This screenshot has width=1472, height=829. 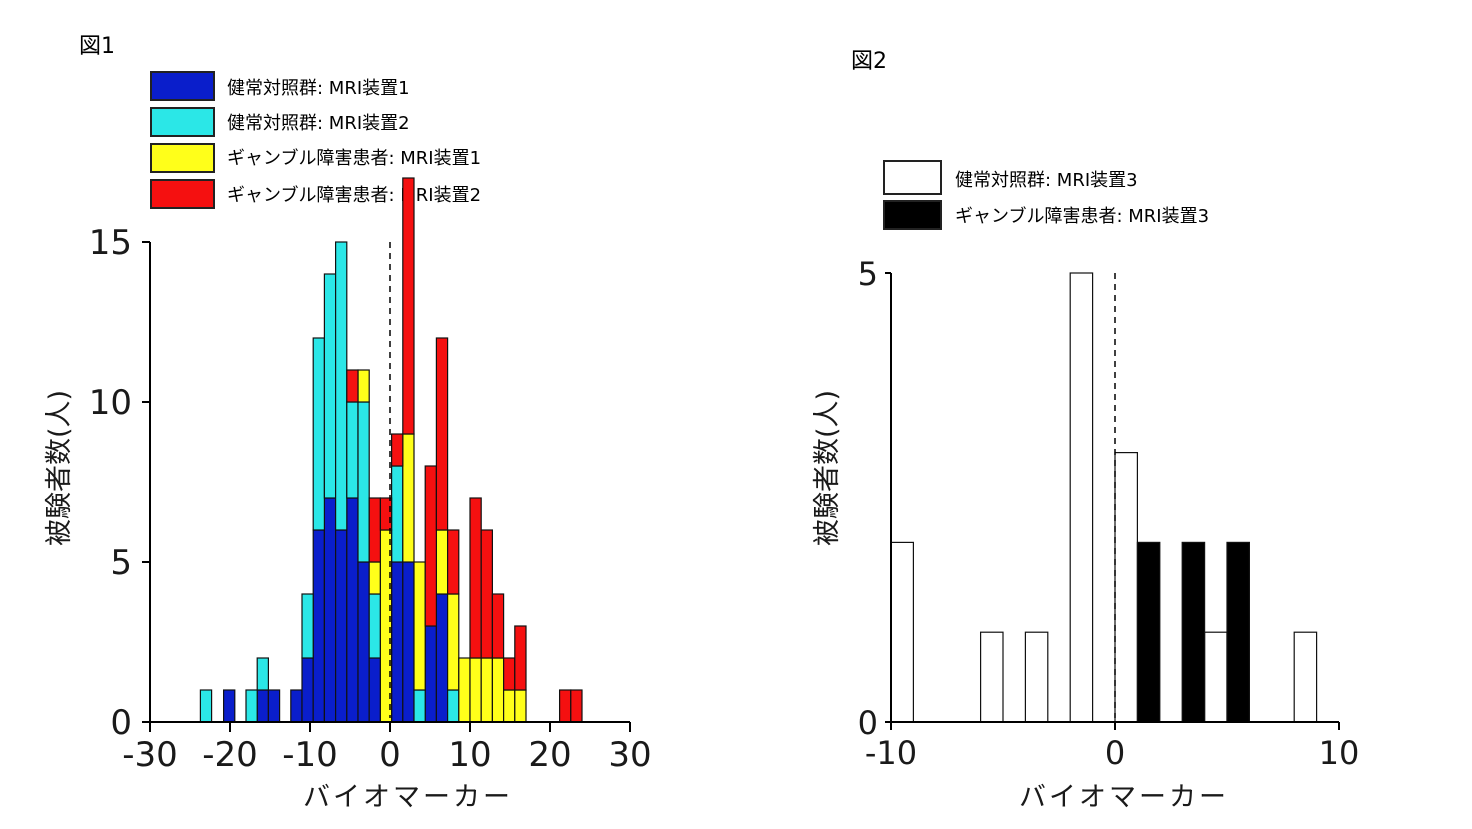 I want to click on bar-0-s3-x-4.70, so click(x=352, y=386).